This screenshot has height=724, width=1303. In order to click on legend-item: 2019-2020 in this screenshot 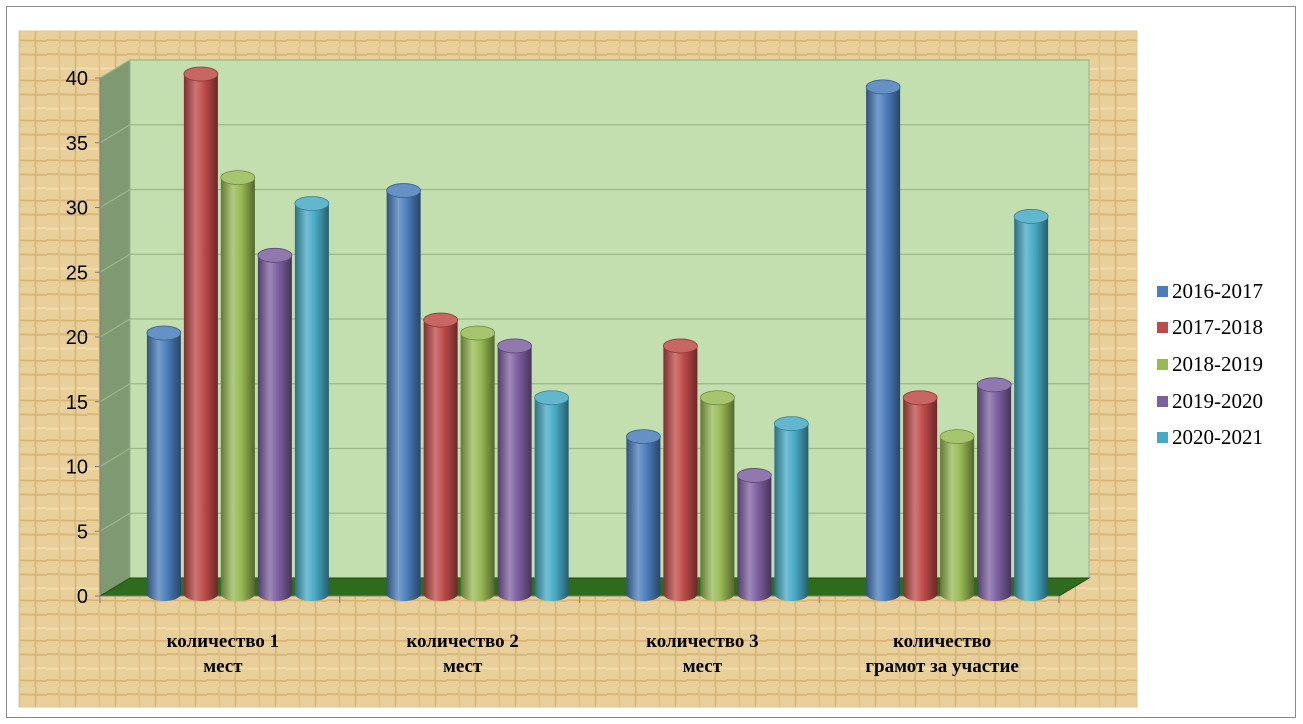, I will do `click(1227, 401)`.